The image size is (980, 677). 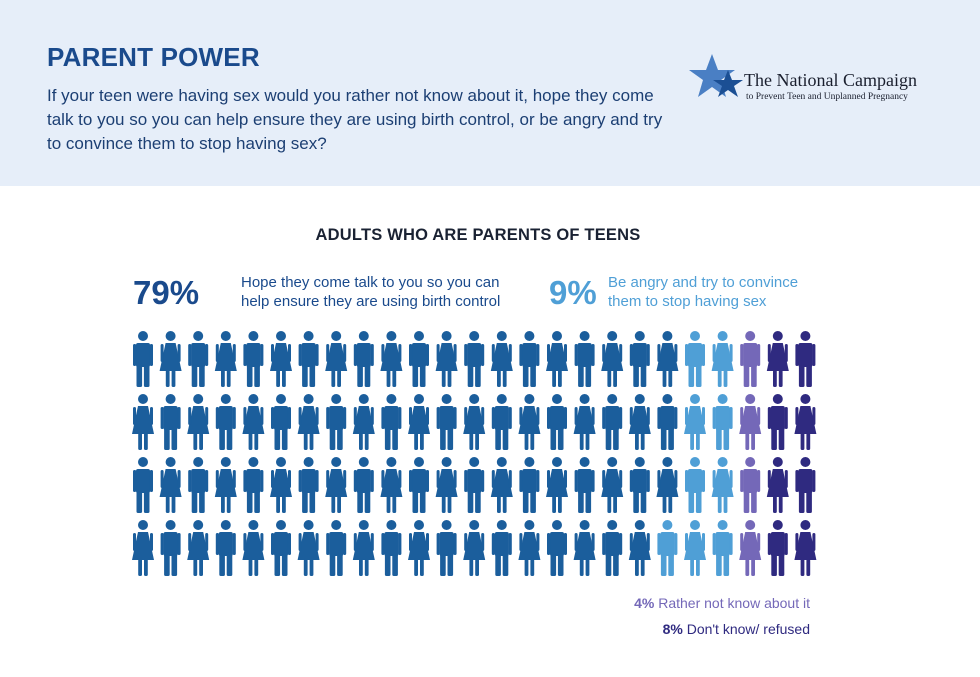 What do you see at coordinates (827, 97) in the screenshot?
I see `logo-subtitle: to Prevent Teen and Unplanned Pregnancy` at bounding box center [827, 97].